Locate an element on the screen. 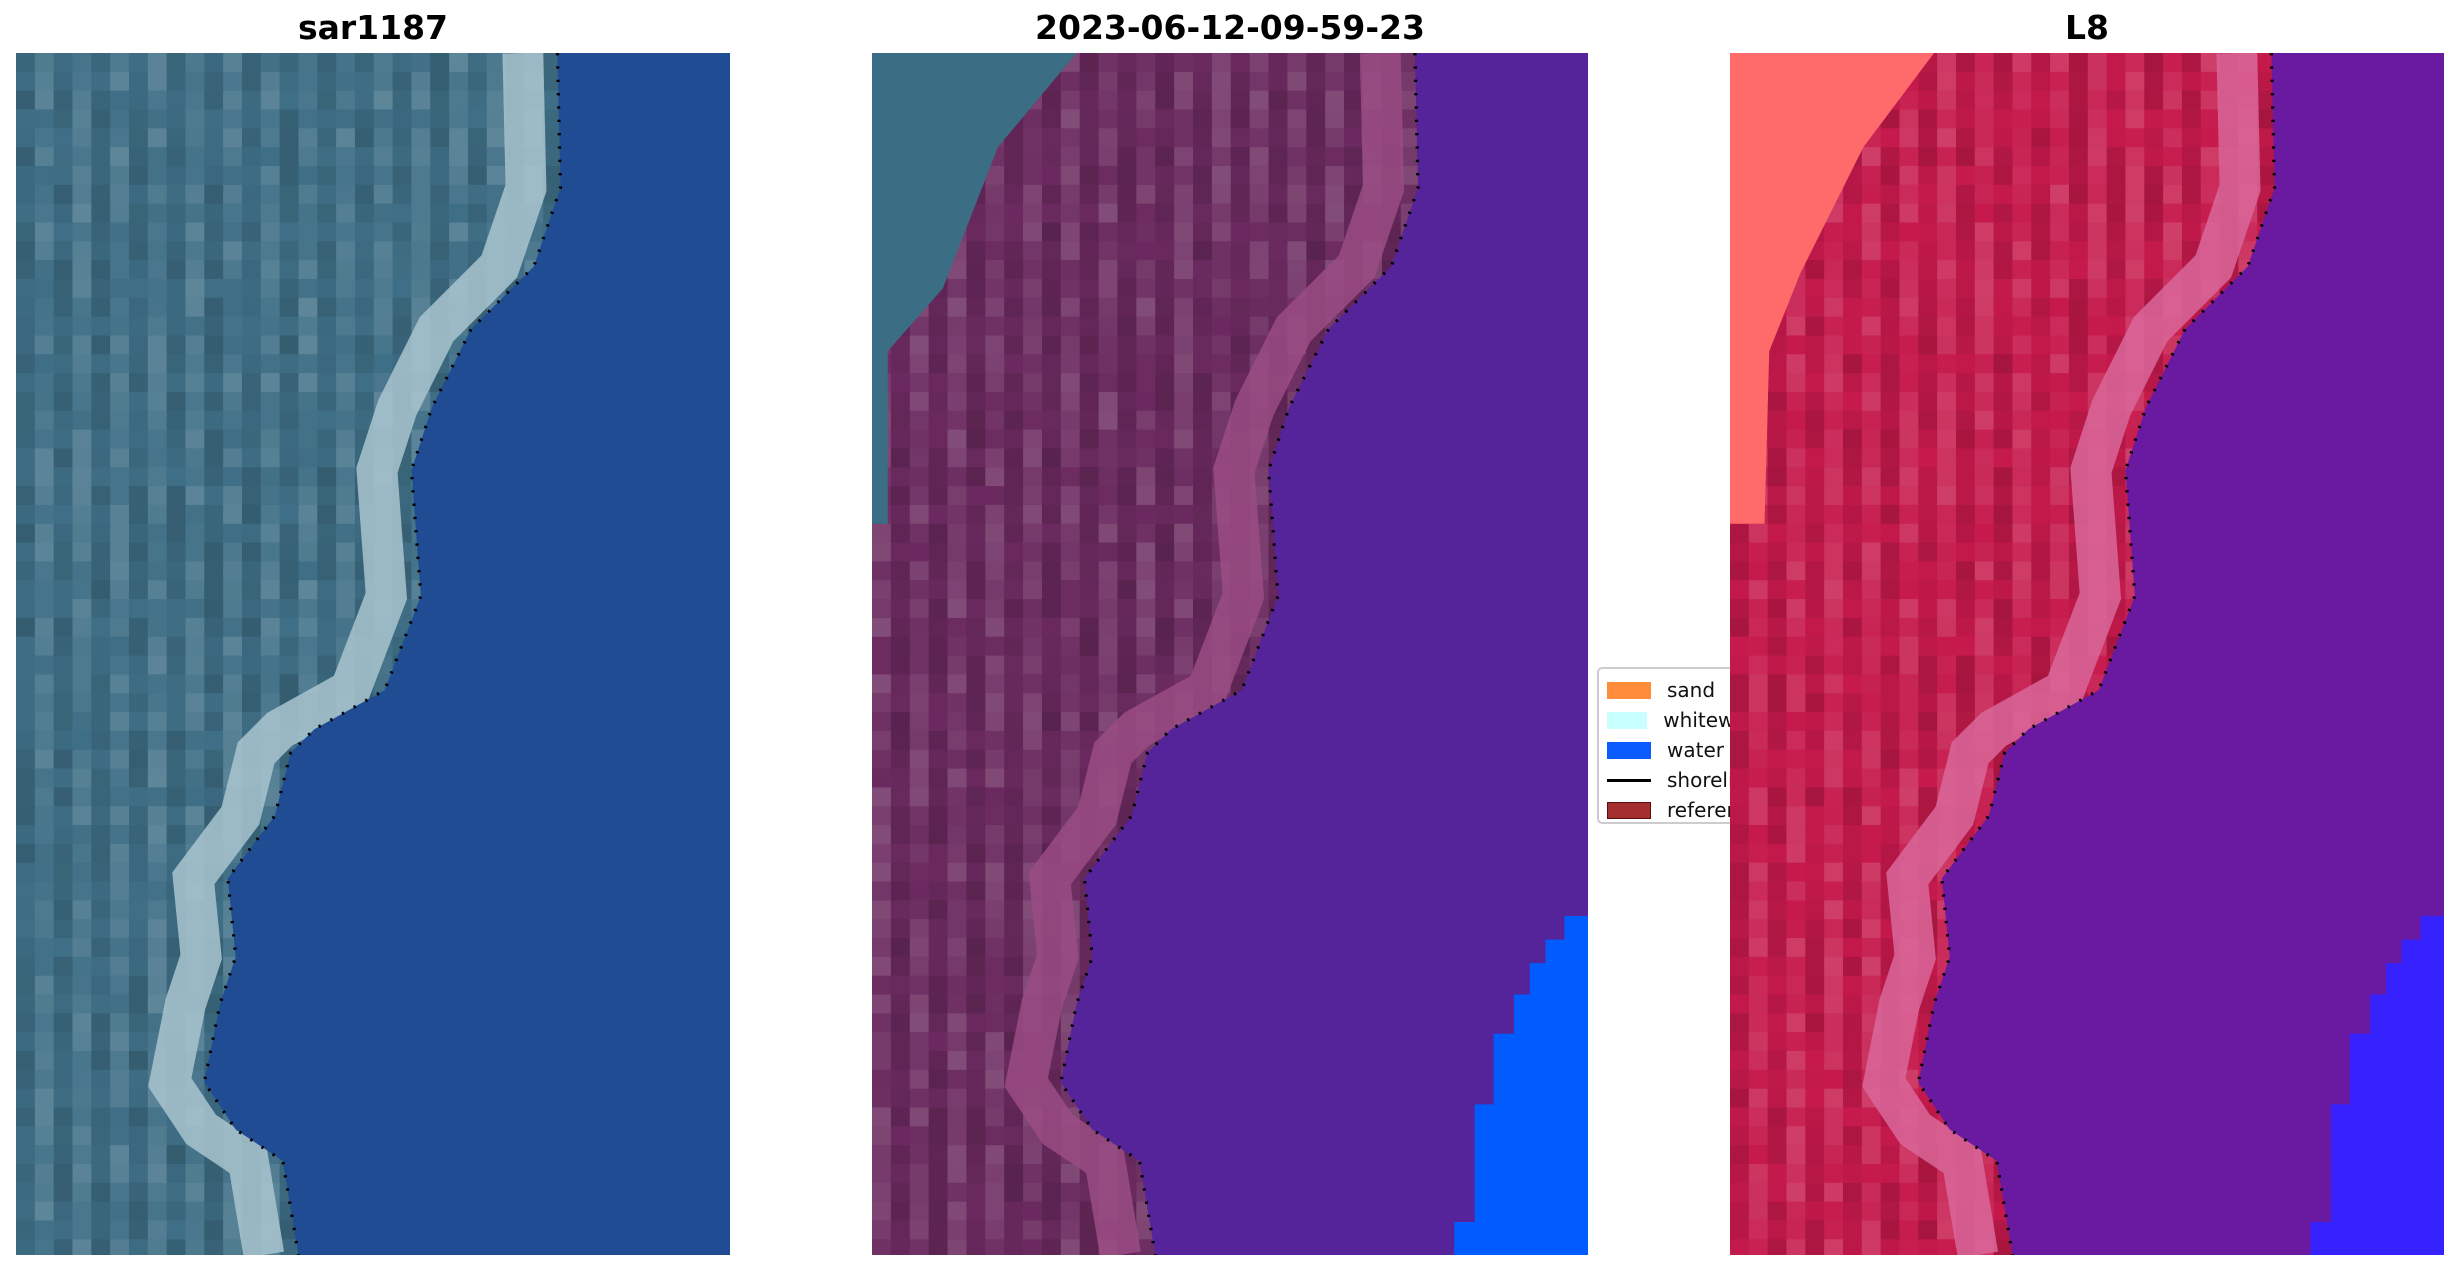  legend-item-water: water is located at coordinates (1691, 750).